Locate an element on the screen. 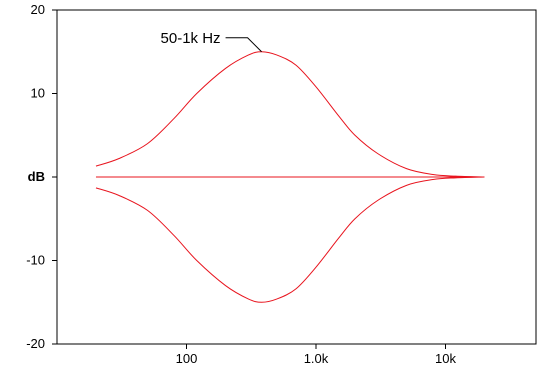  x-tick-label: 10k is located at coordinates (445, 358).